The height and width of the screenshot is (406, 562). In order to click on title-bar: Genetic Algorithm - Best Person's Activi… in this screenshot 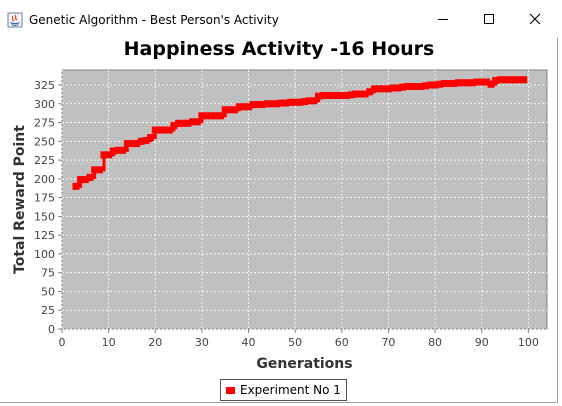, I will do `click(279, 19)`.